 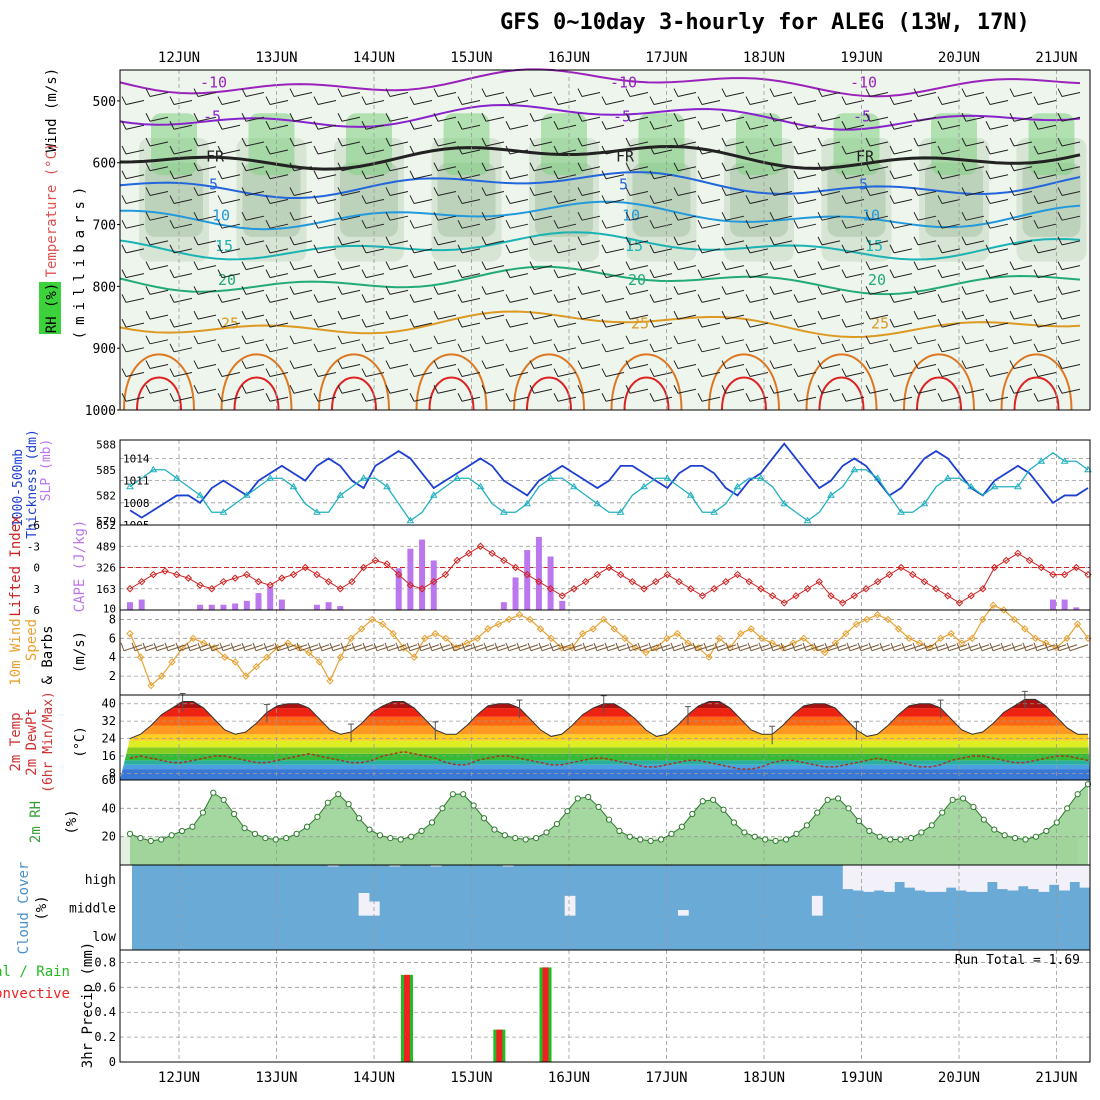 What do you see at coordinates (109, 739) in the screenshot?
I see `temp-tick-label: 24` at bounding box center [109, 739].